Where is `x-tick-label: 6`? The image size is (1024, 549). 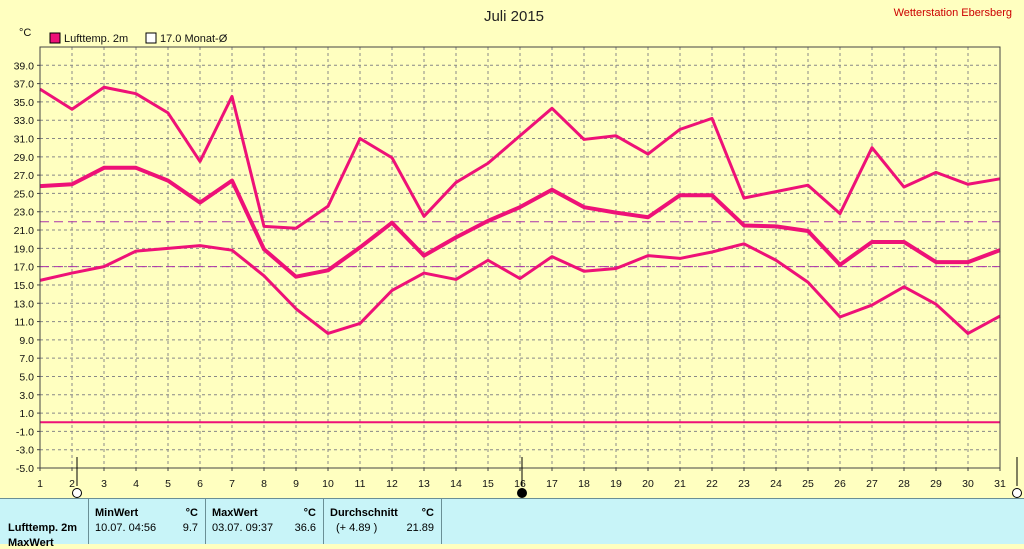
x-tick-label: 6 is located at coordinates (200, 484).